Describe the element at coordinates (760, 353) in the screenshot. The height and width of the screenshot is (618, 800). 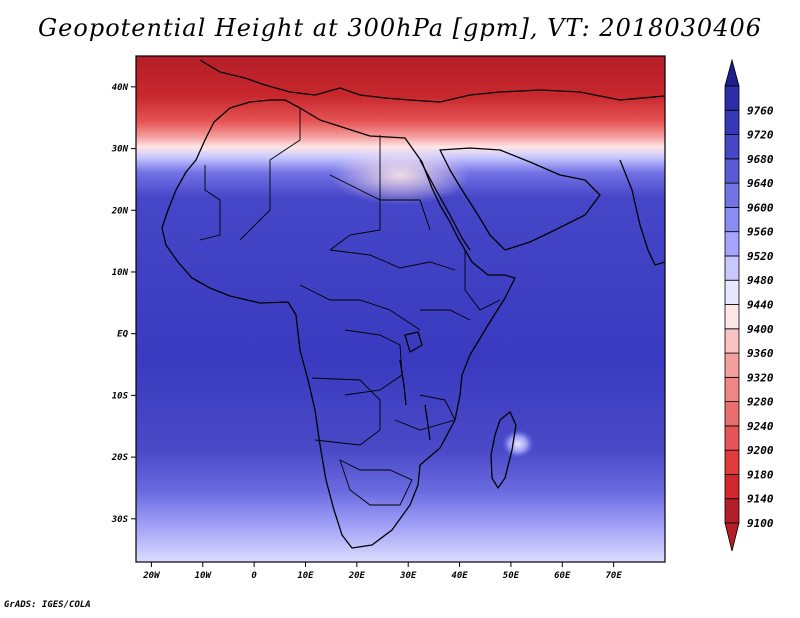
I see `colorbar-label: 9360` at that location.